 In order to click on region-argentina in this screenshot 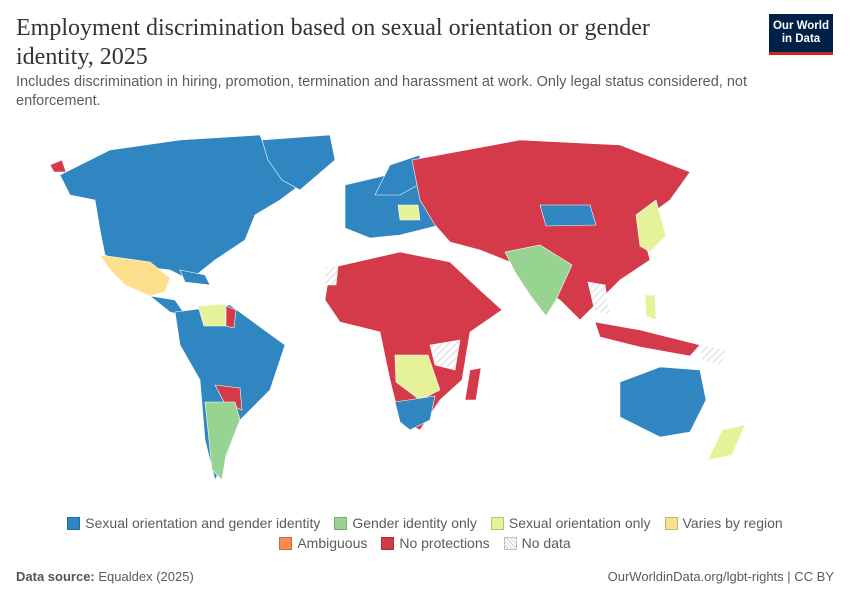, I will do `click(222, 441)`.